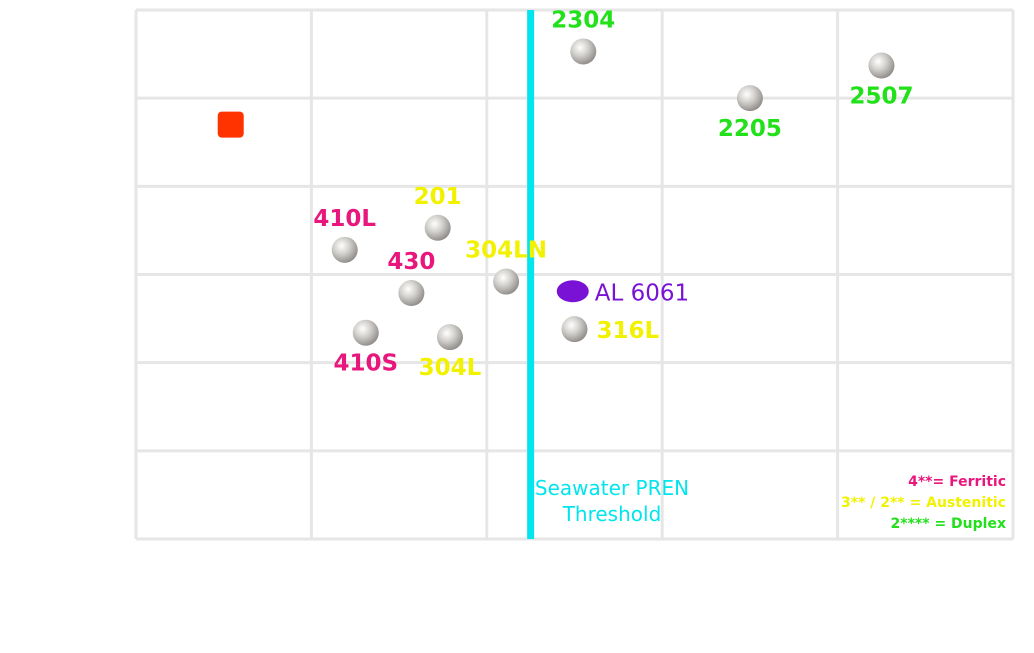 This screenshot has height=653, width=1034. I want to click on legend-entry: 2**** = Duplex, so click(948, 524).